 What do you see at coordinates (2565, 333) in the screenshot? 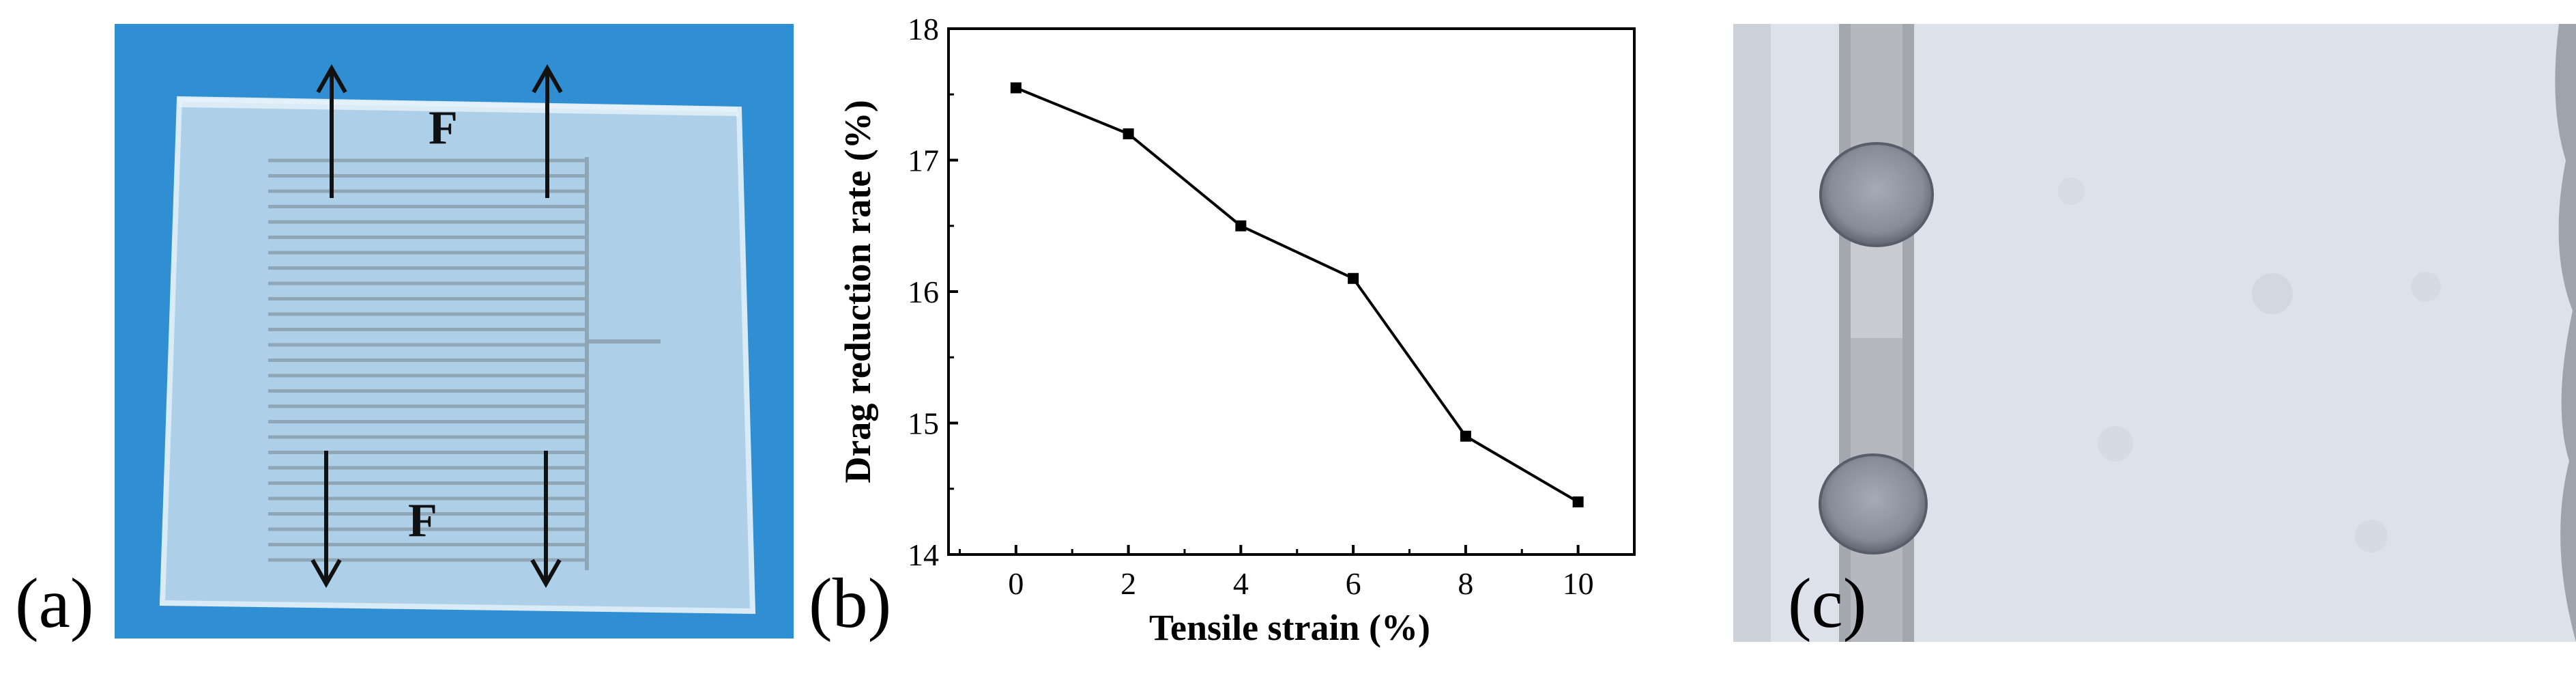
I see `right-edge-bubbles` at bounding box center [2565, 333].